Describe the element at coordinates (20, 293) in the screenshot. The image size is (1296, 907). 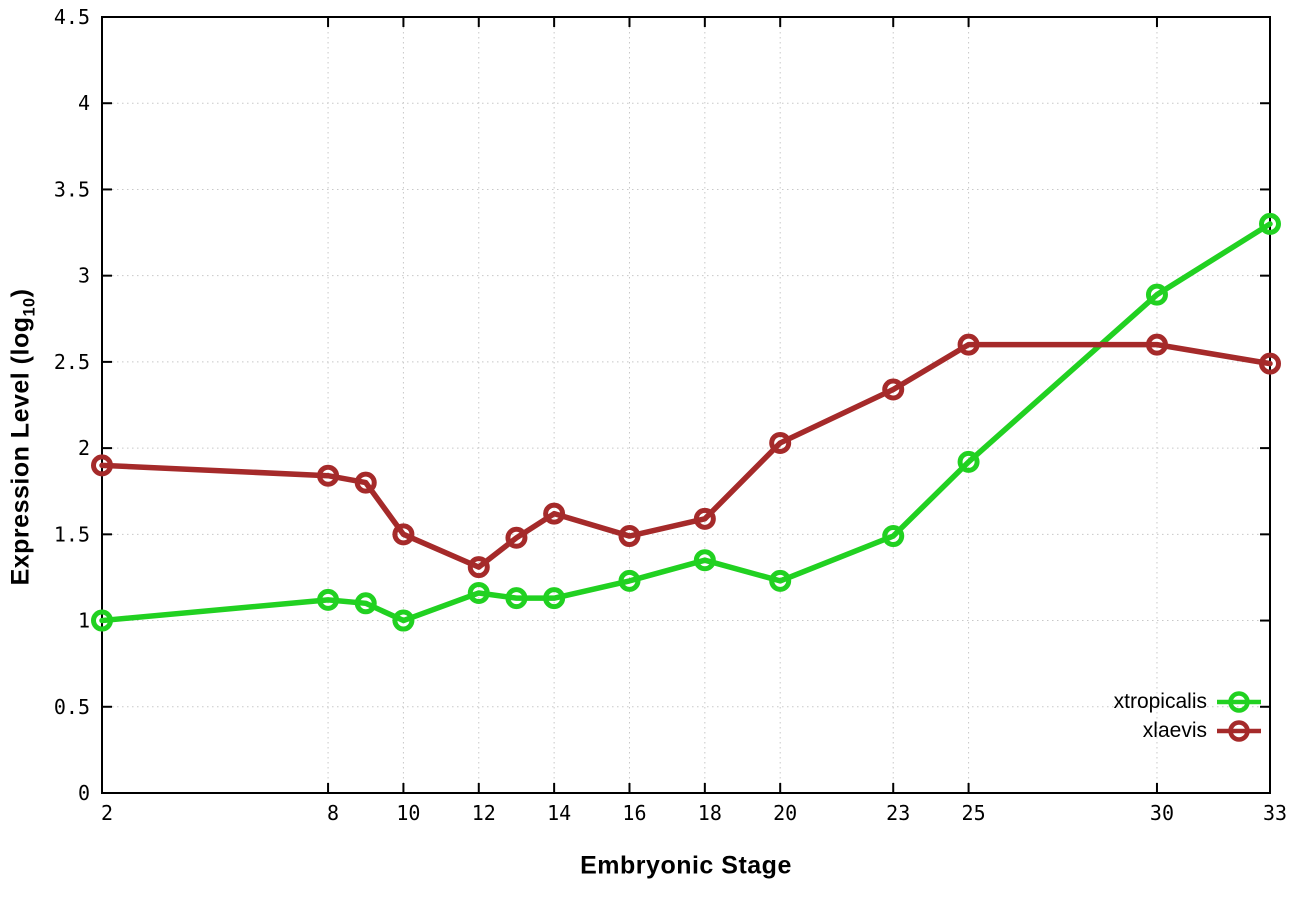
I see `y-axis-title-close: )` at that location.